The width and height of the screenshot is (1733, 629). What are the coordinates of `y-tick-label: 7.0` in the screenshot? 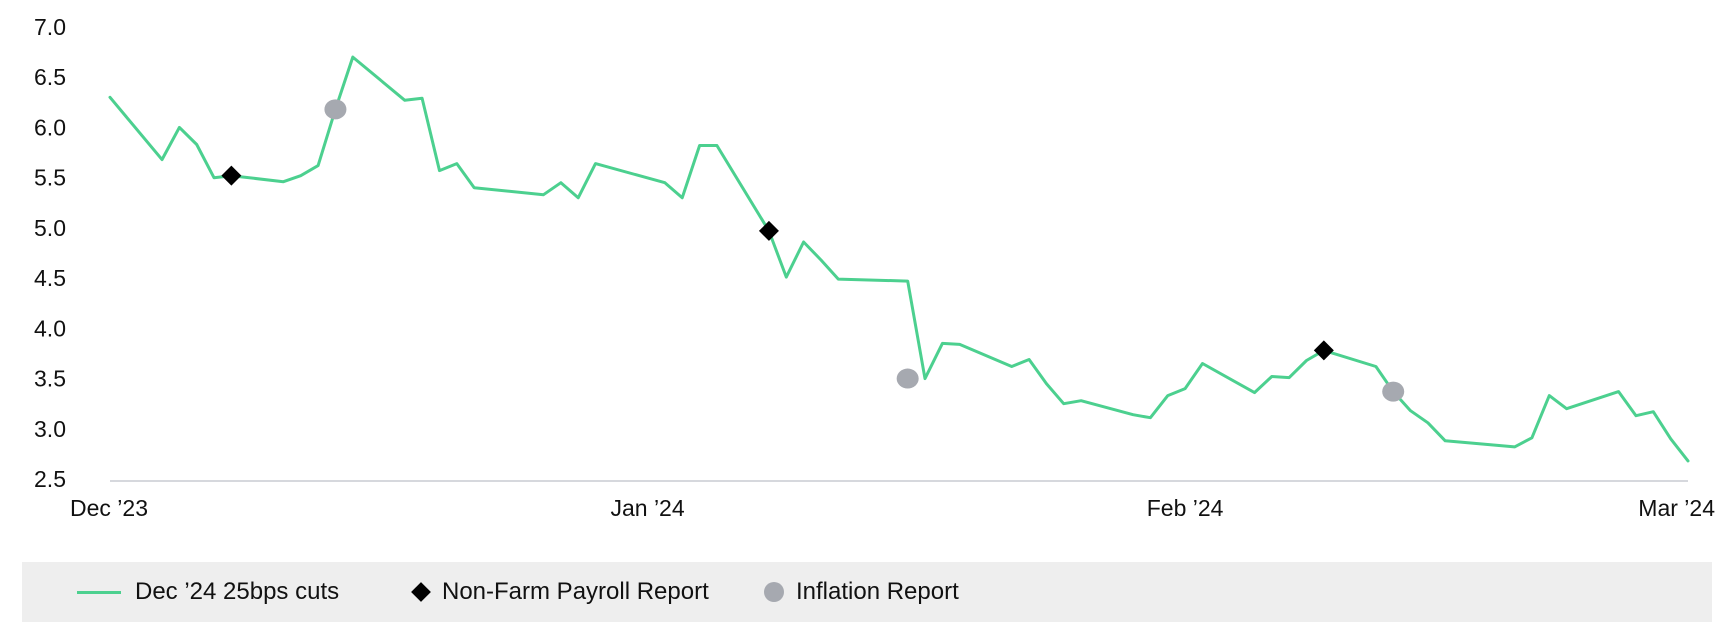 It's located at (50, 27).